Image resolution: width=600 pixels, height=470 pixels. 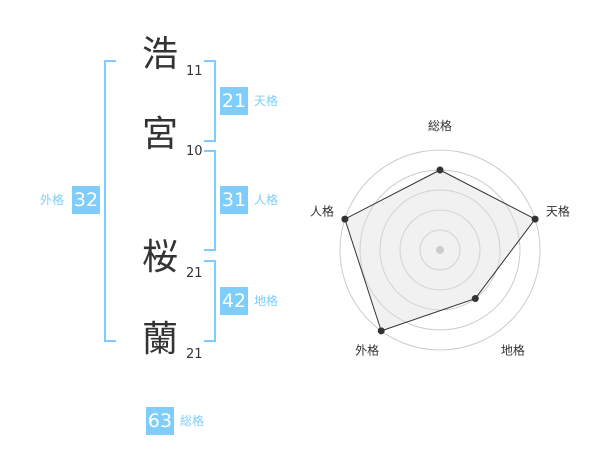 I want to click on chikaku-bracket, so click(x=210, y=301).